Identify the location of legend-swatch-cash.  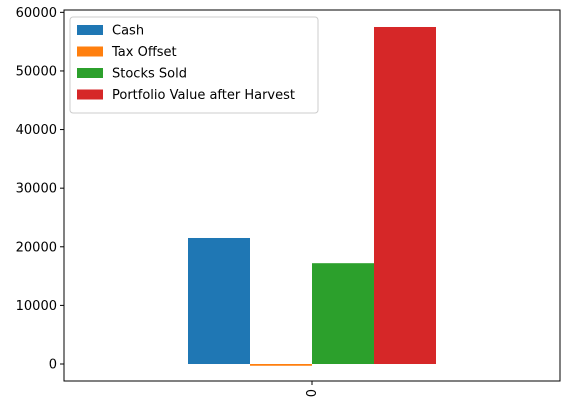
(90, 30).